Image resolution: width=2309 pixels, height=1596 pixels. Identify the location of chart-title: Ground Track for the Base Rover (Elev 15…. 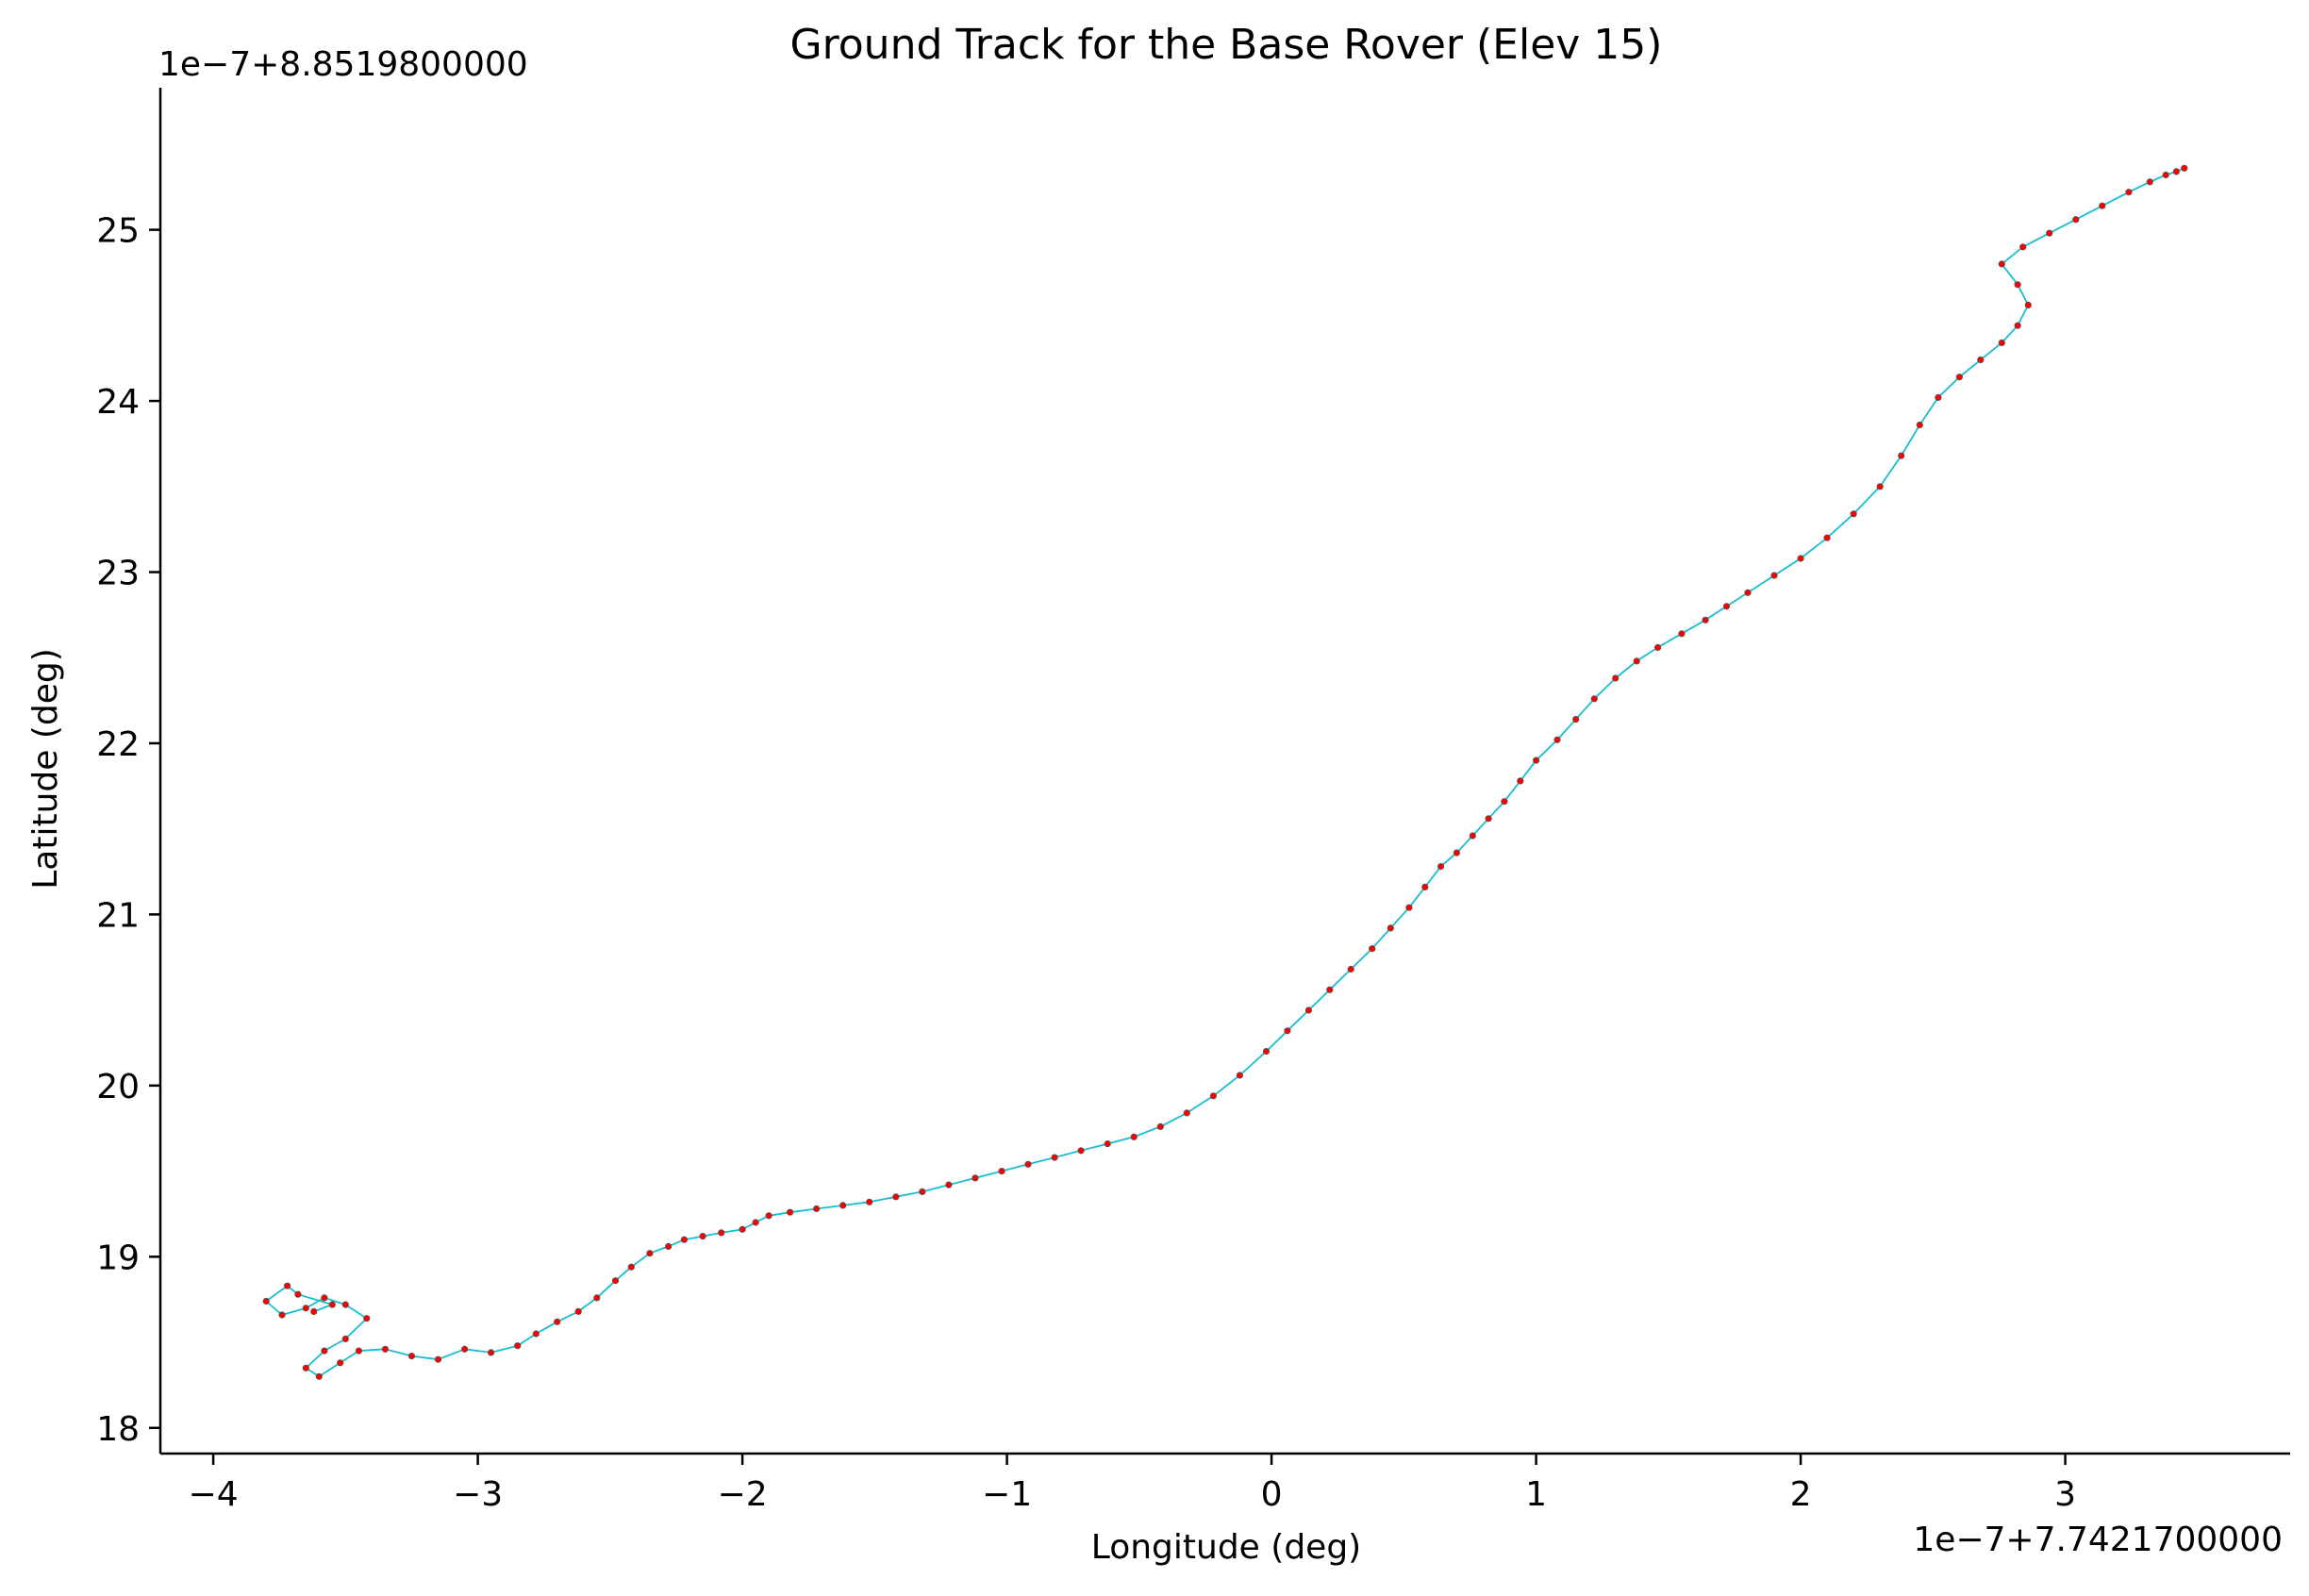
(1226, 45).